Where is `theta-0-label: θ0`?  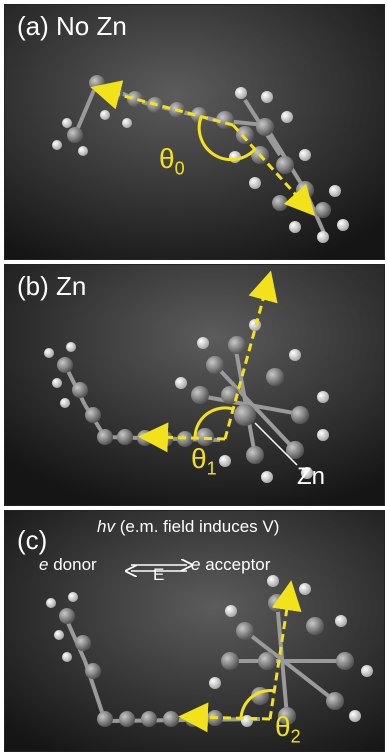 theta-0-label: θ0 is located at coordinates (172, 161).